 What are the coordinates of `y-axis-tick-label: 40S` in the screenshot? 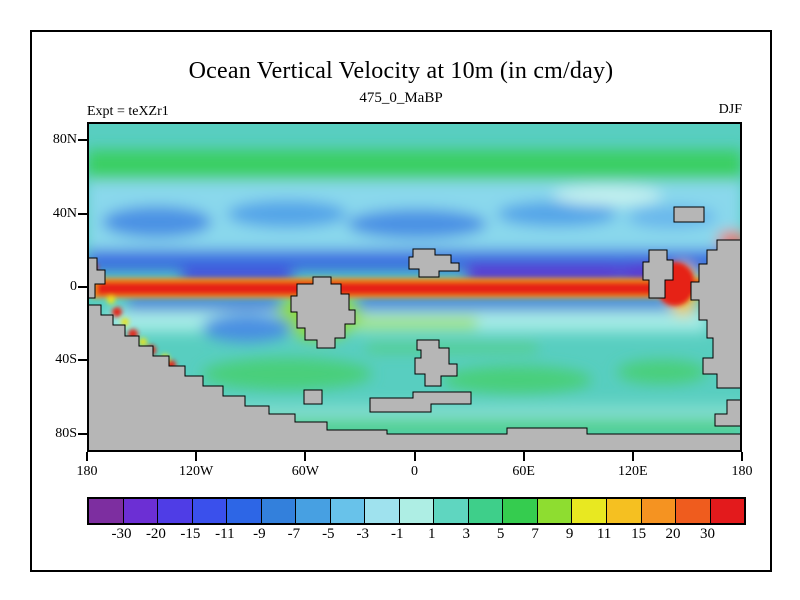 It's located at (66, 360).